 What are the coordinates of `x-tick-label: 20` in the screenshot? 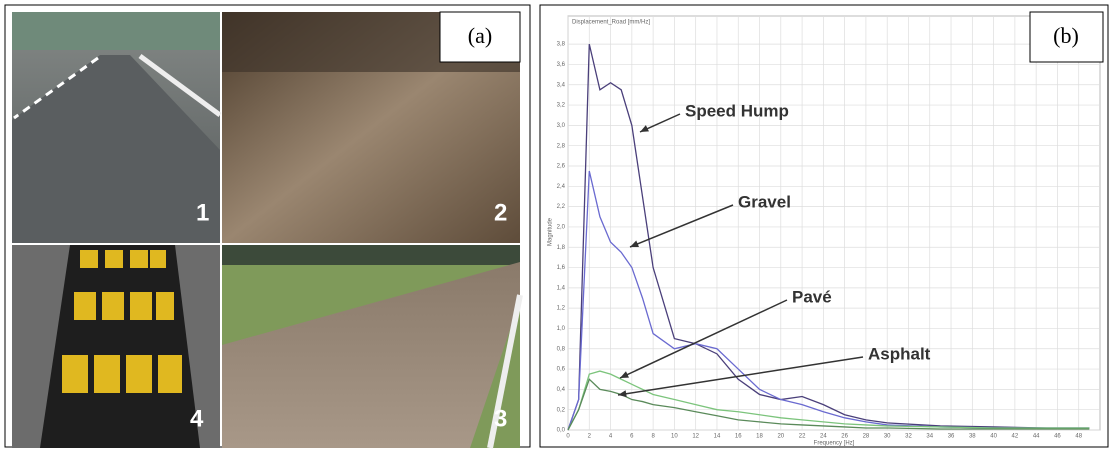 It's located at (780, 437).